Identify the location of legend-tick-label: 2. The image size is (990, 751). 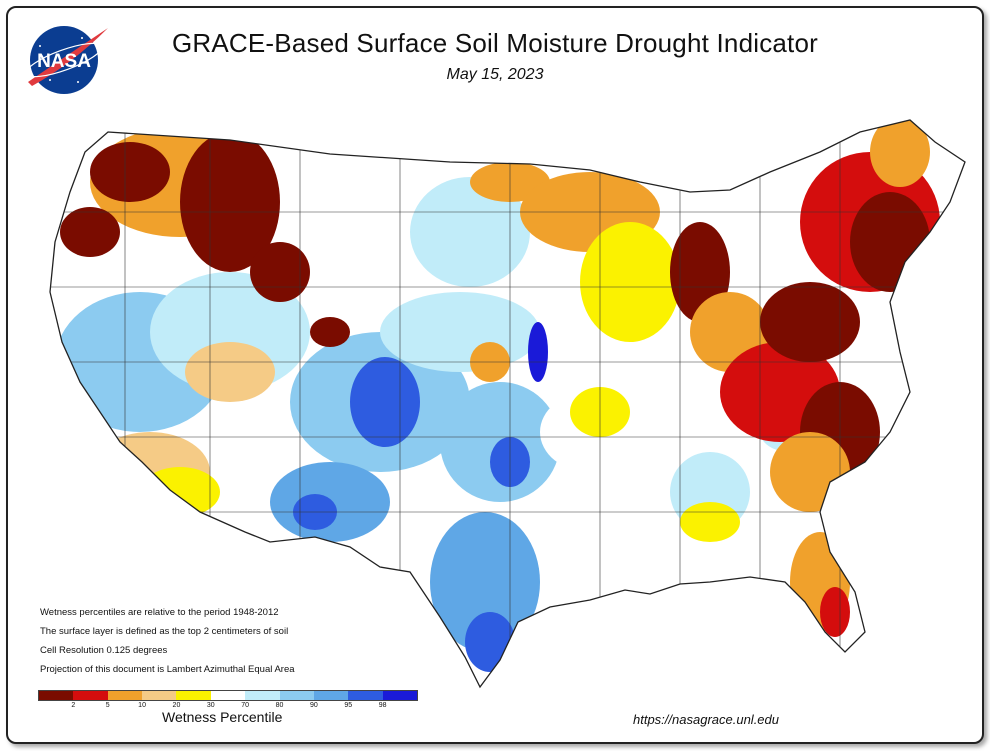
(73, 705).